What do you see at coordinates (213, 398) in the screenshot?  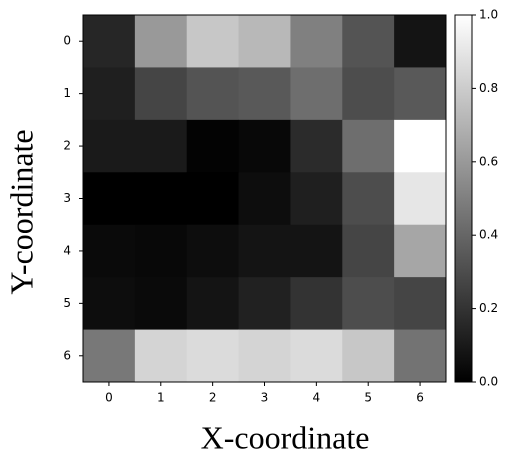 I see `x-tick-label: 2` at bounding box center [213, 398].